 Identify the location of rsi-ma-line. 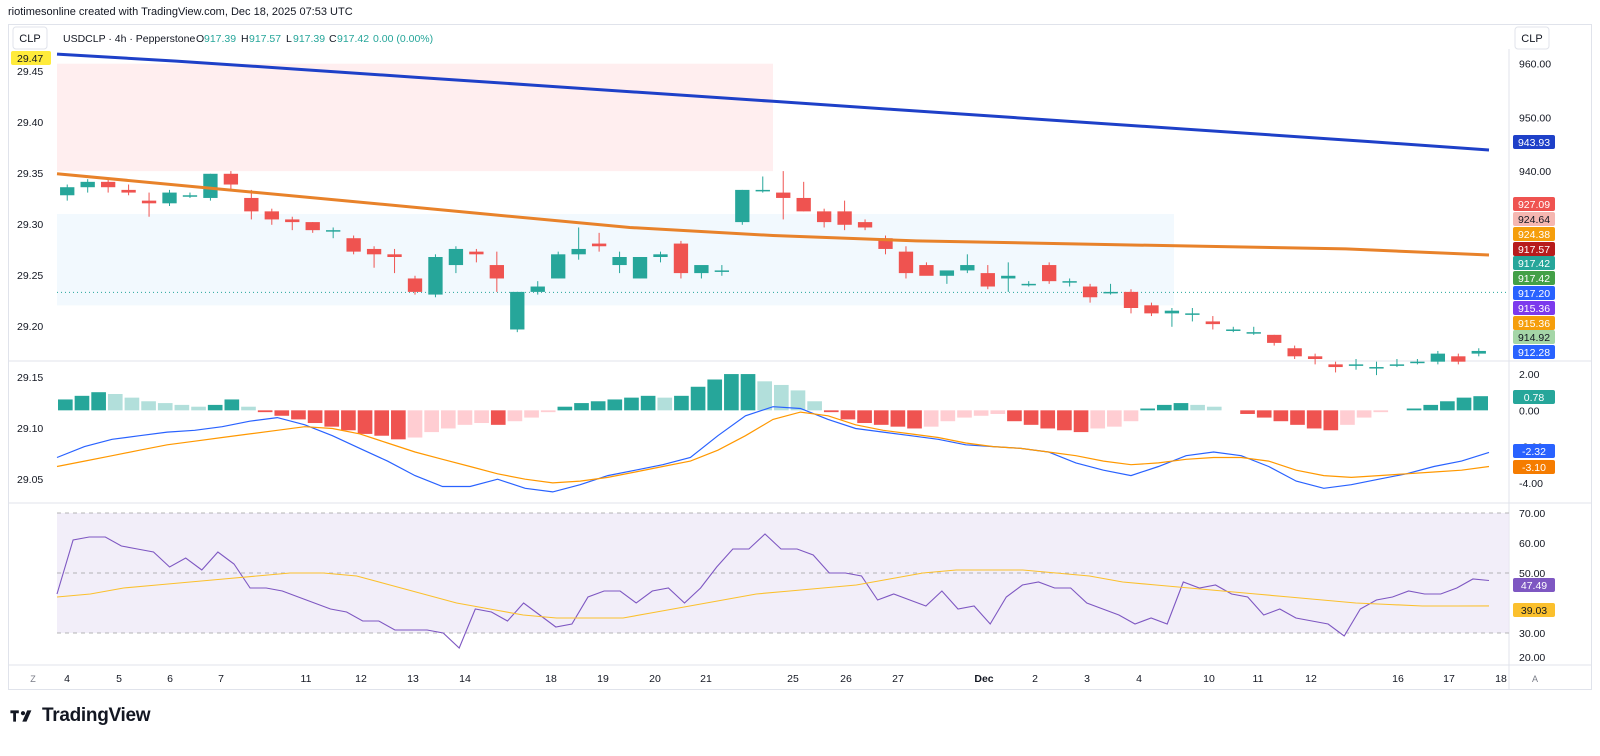
(773, 594).